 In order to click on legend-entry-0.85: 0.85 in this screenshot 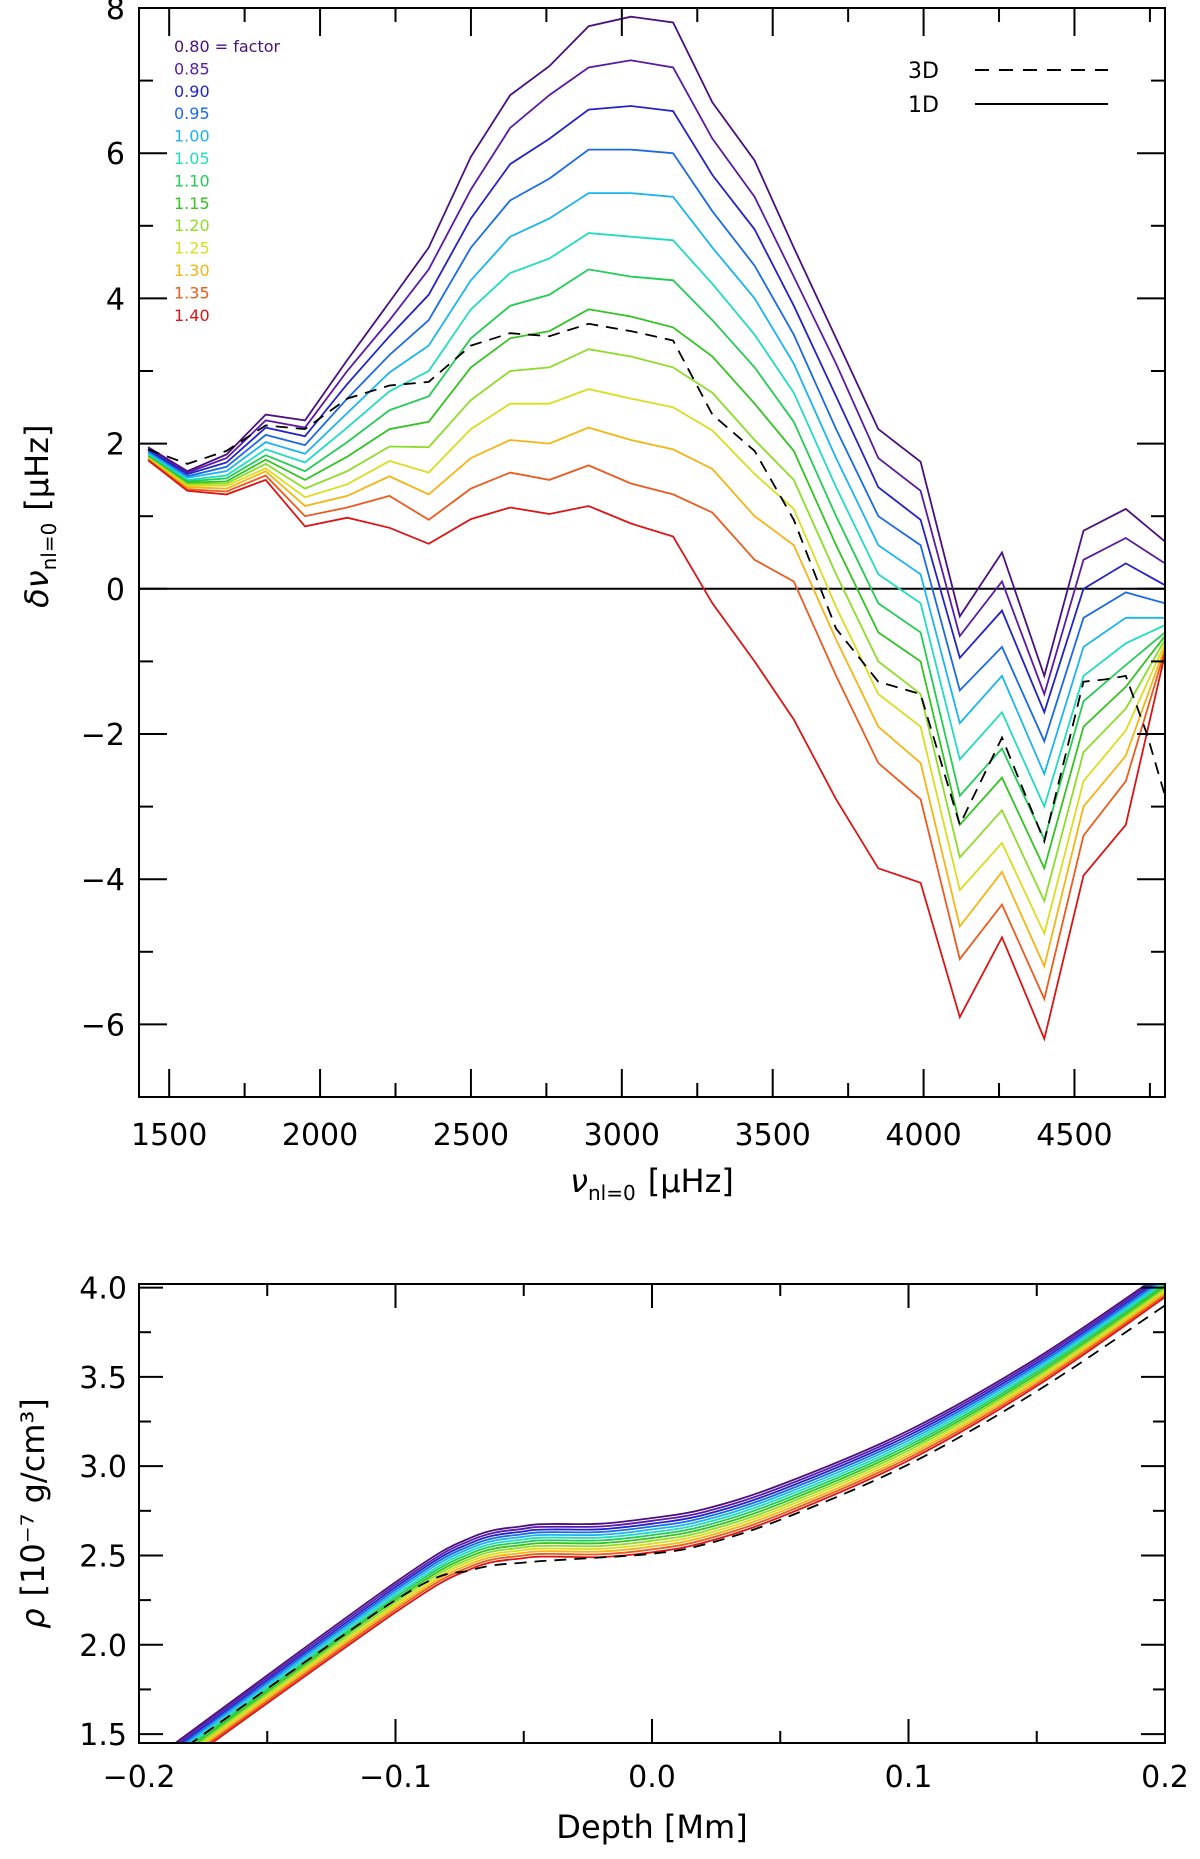, I will do `click(192, 68)`.